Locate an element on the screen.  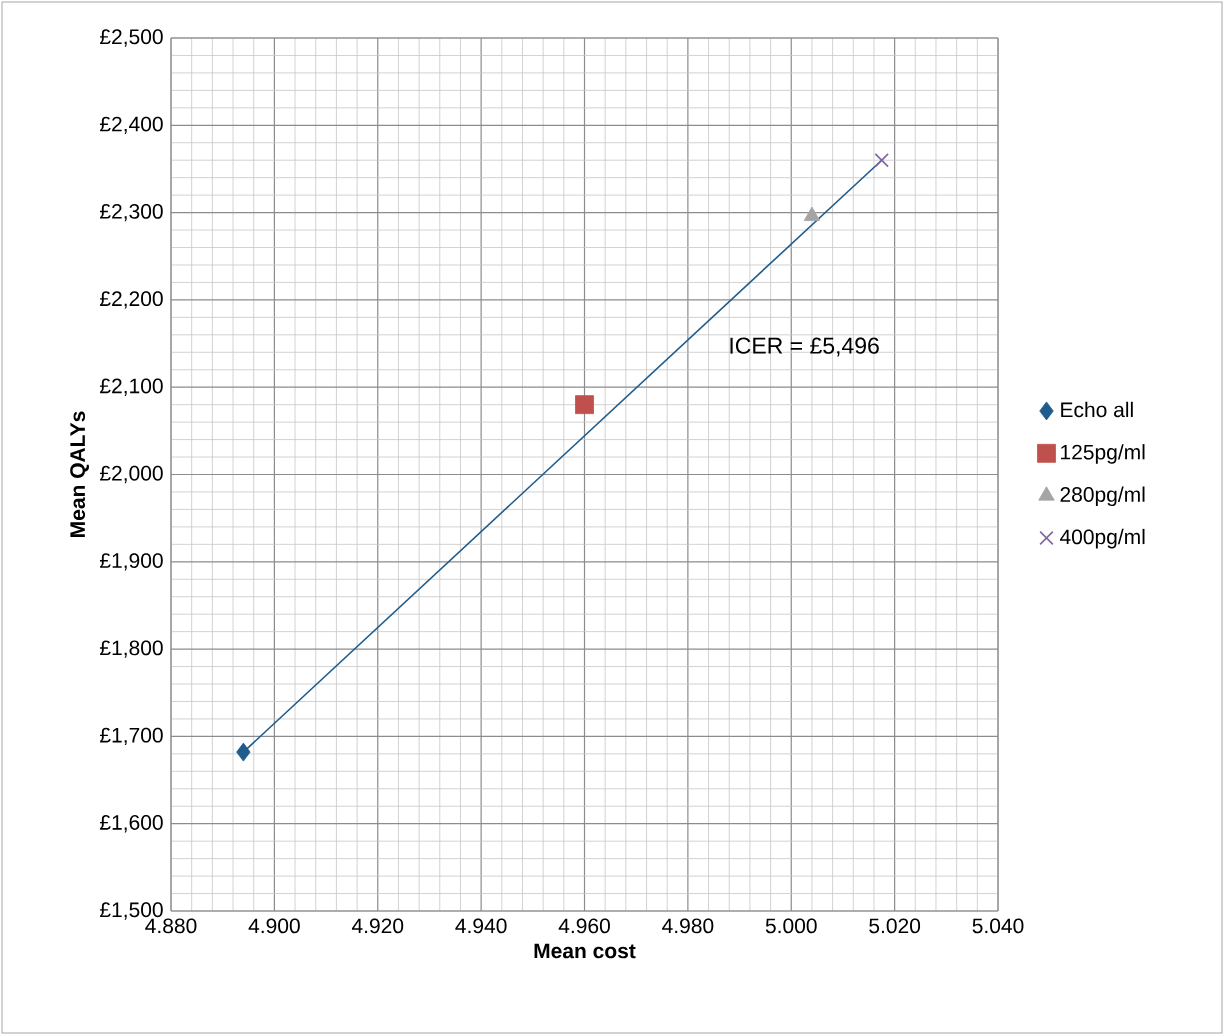
y-tick-label: £1,900 is located at coordinates (131, 562).